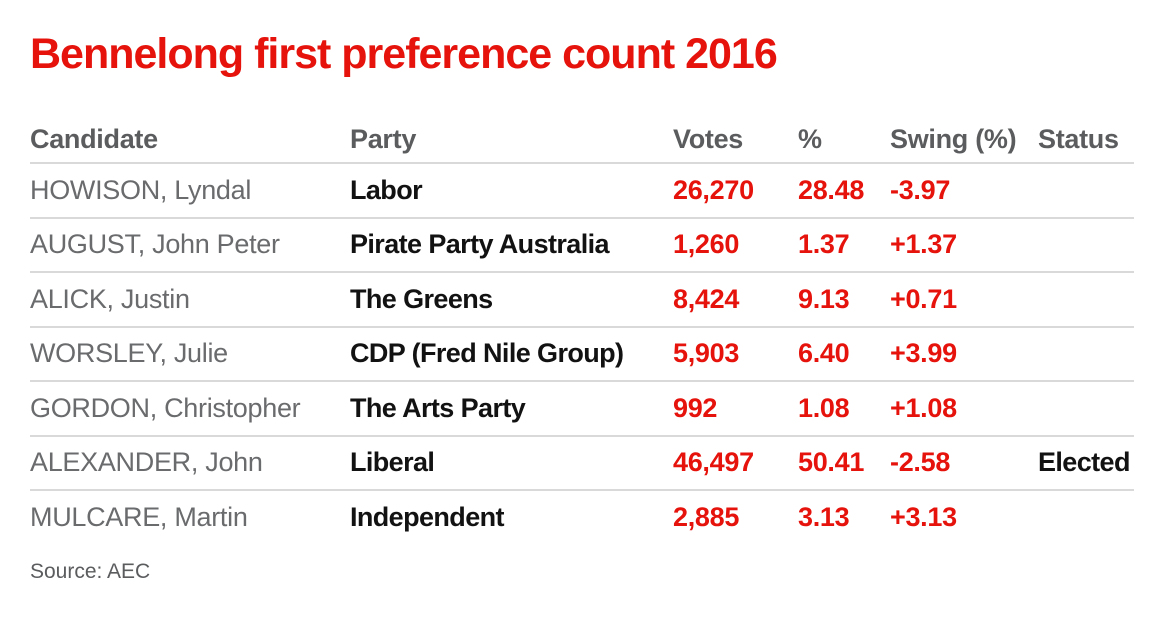 The height and width of the screenshot is (621, 1162). What do you see at coordinates (511, 191) in the screenshot?
I see `party-cell: Labor` at bounding box center [511, 191].